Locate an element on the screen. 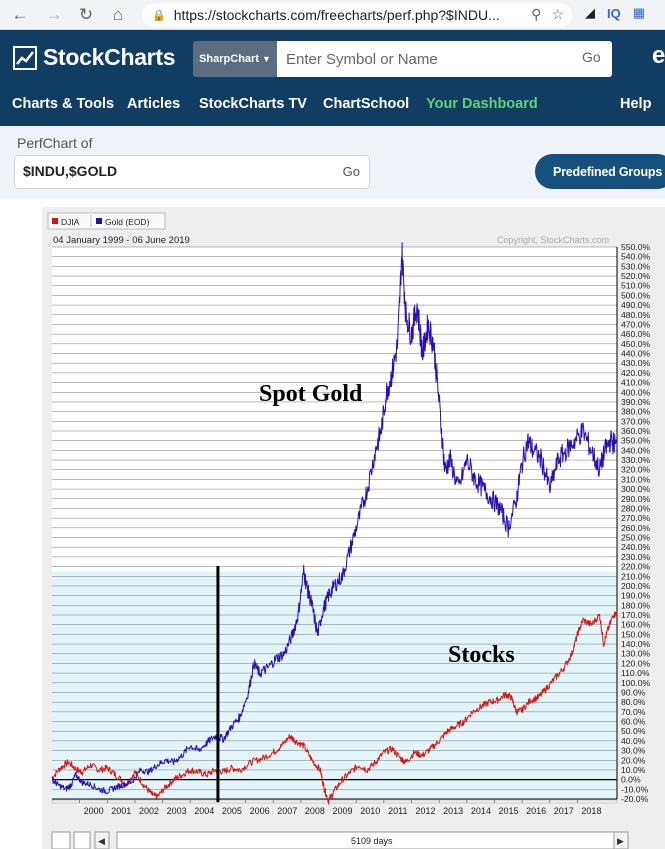 This screenshot has width=665, height=849. chart-copyright: Copyright, StockCharts.com is located at coordinates (553, 240).